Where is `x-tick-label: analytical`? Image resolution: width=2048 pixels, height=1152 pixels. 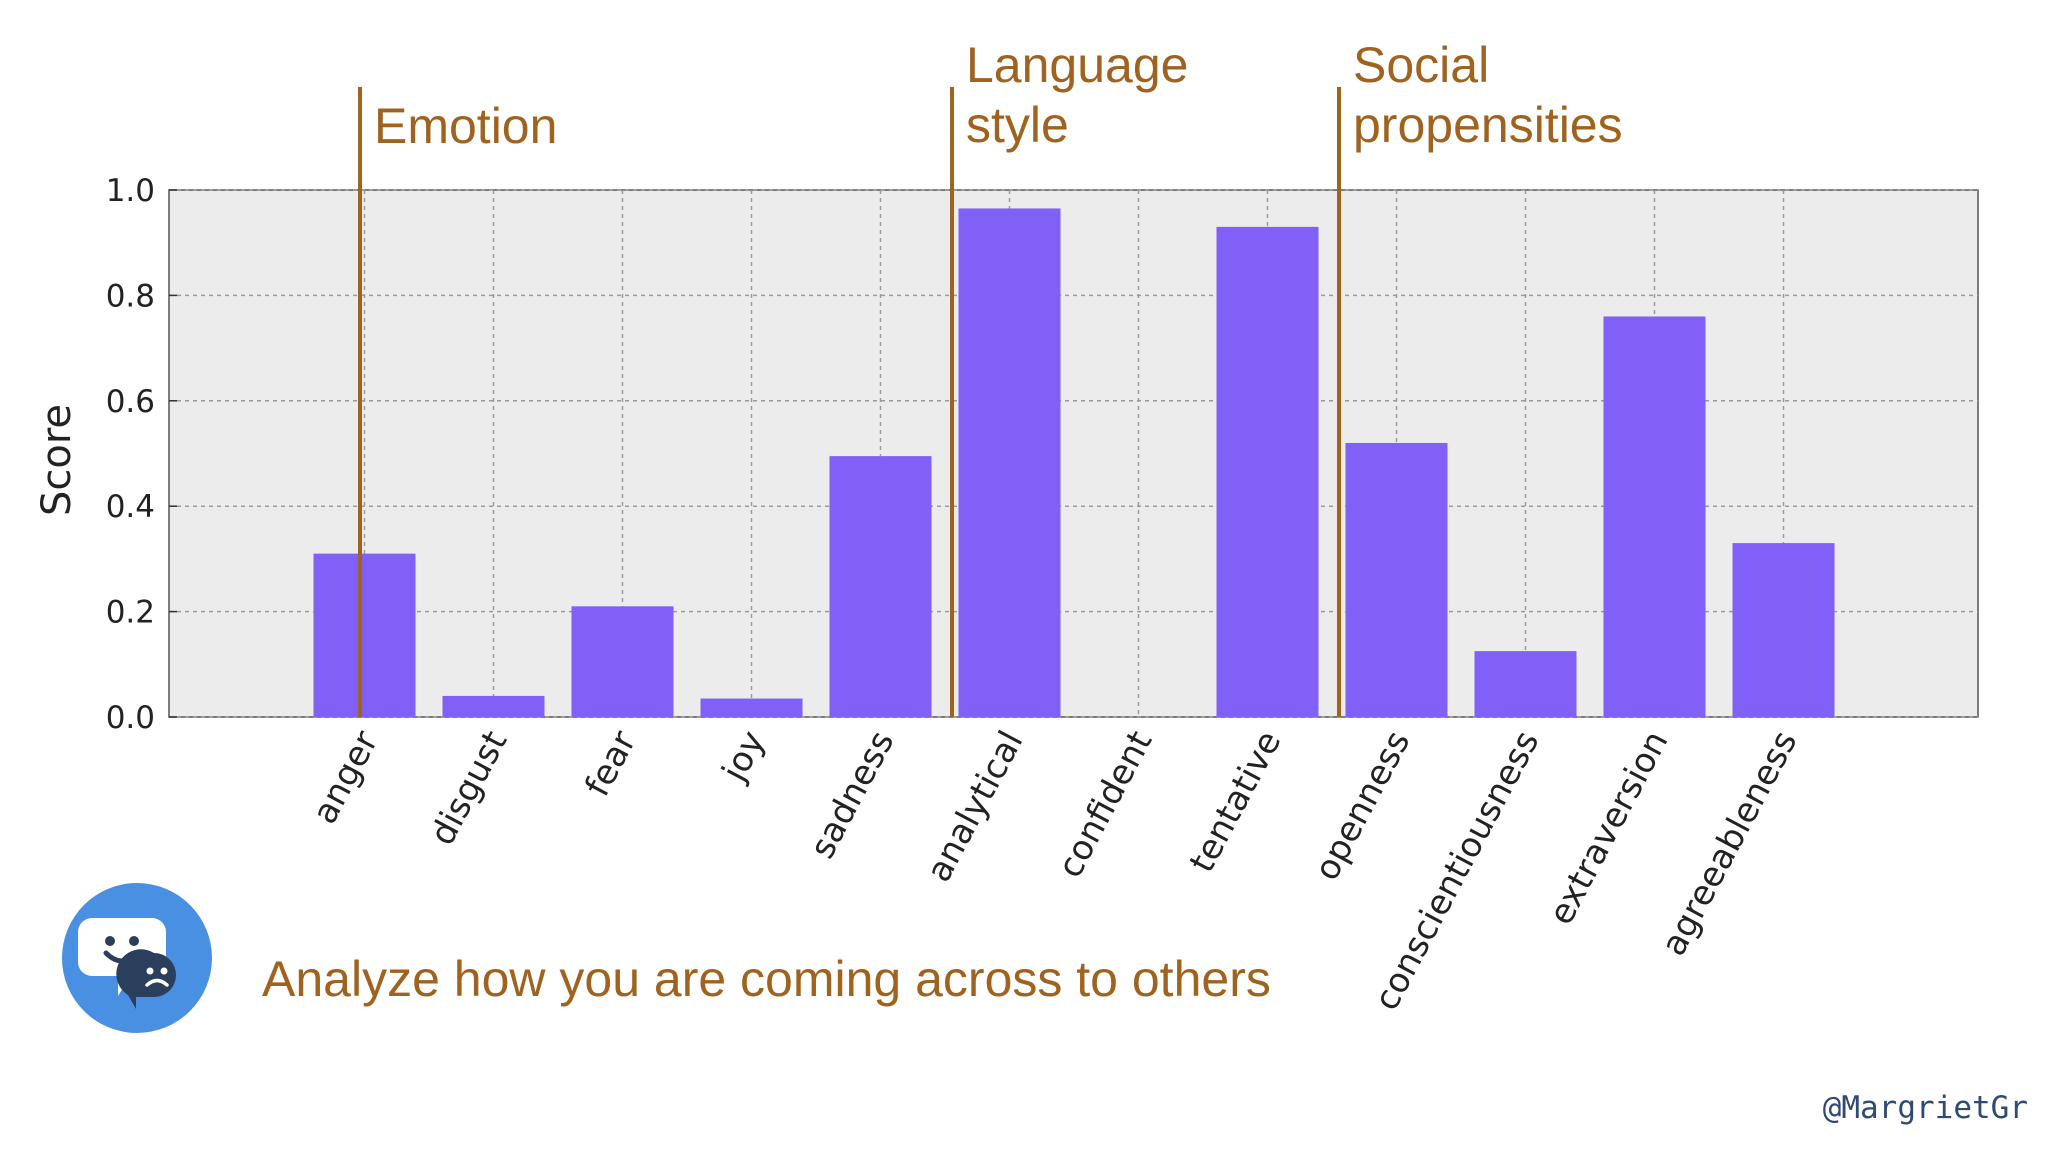
x-tick-label: analytical is located at coordinates (975, 806).